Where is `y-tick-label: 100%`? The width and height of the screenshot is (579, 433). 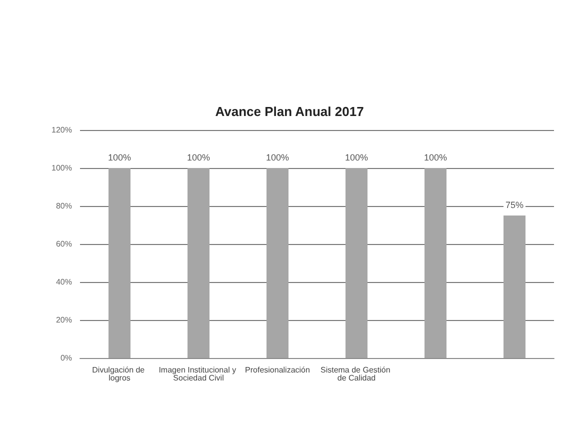
y-tick-label: 100% is located at coordinates (62, 168).